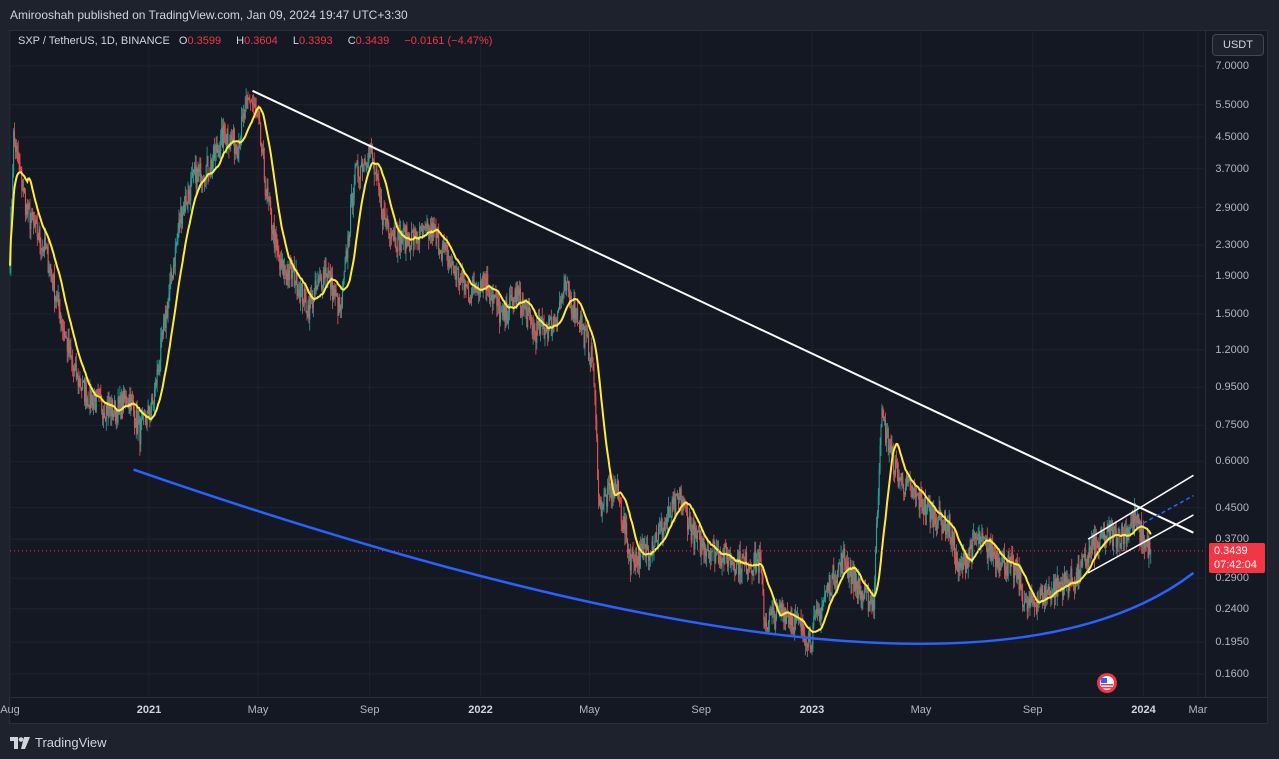 The height and width of the screenshot is (759, 1279). What do you see at coordinates (638, 697) in the screenshot?
I see `time-axis-divider` at bounding box center [638, 697].